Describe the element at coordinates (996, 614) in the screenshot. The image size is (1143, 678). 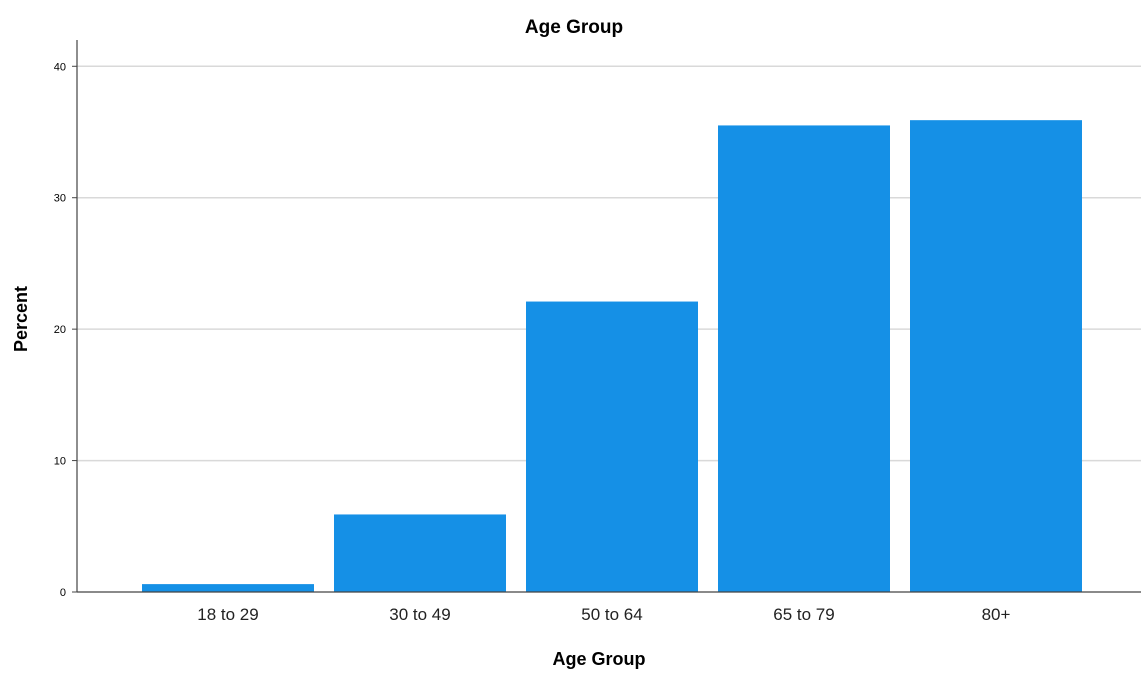
I see `x-tick-label-80: 80+` at that location.